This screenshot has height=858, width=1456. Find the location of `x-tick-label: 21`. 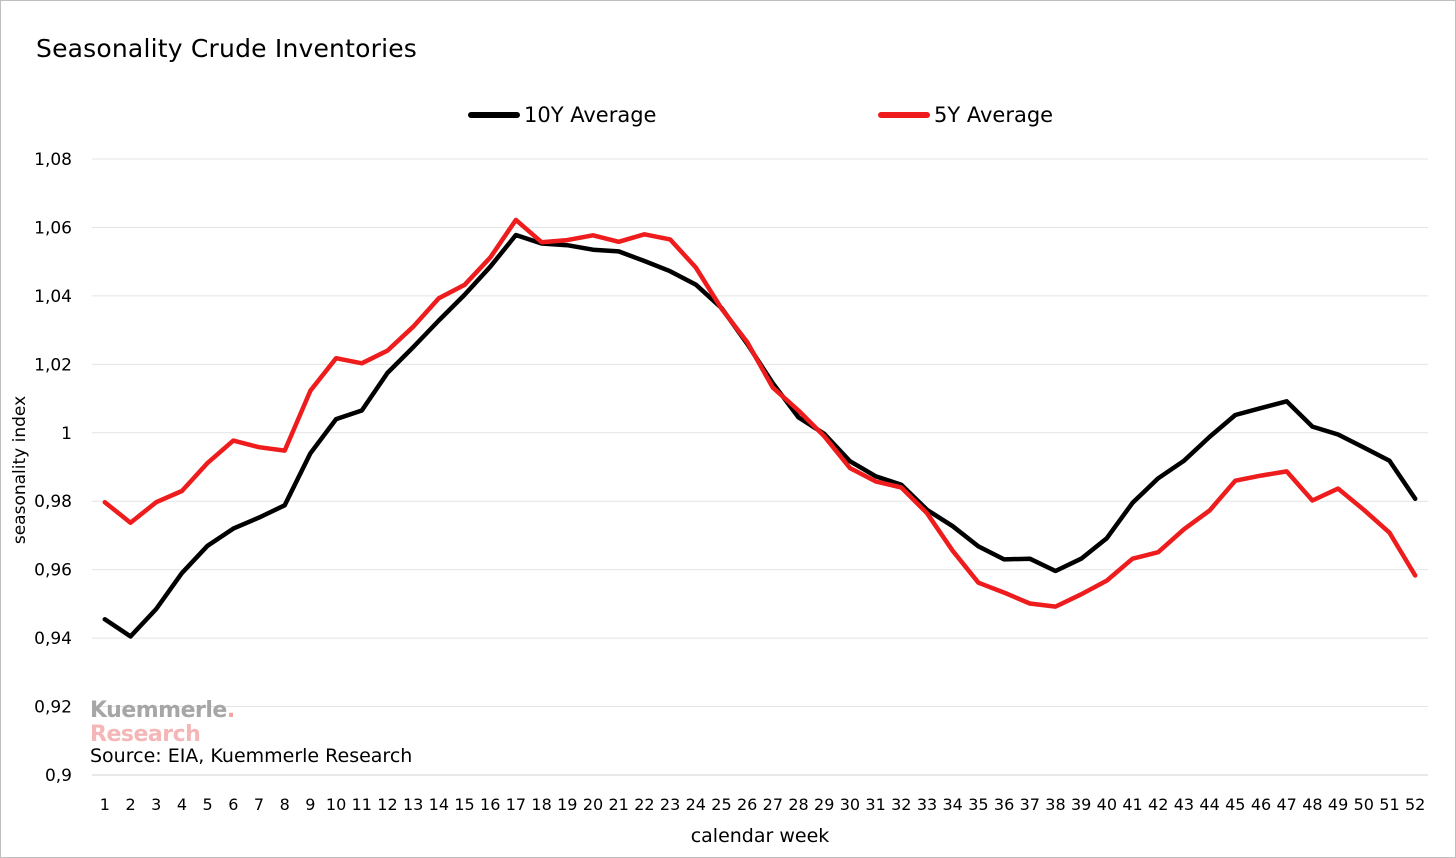

x-tick-label: 21 is located at coordinates (619, 804).